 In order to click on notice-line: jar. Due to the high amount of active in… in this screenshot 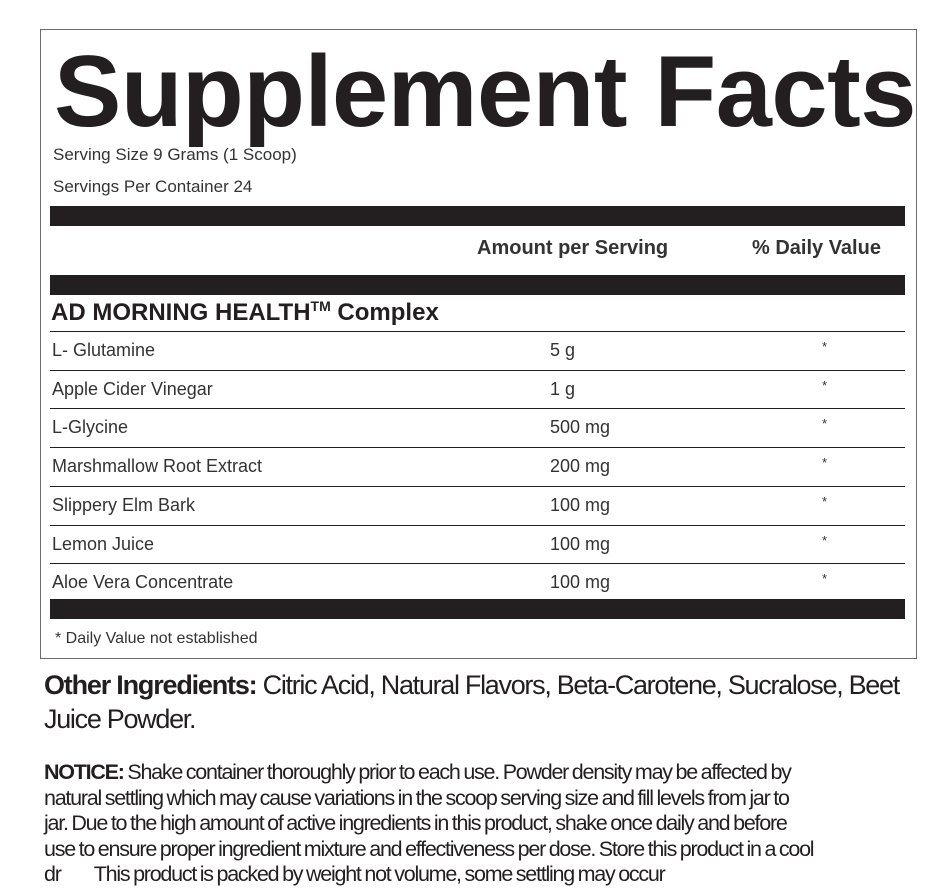, I will do `click(416, 823)`.